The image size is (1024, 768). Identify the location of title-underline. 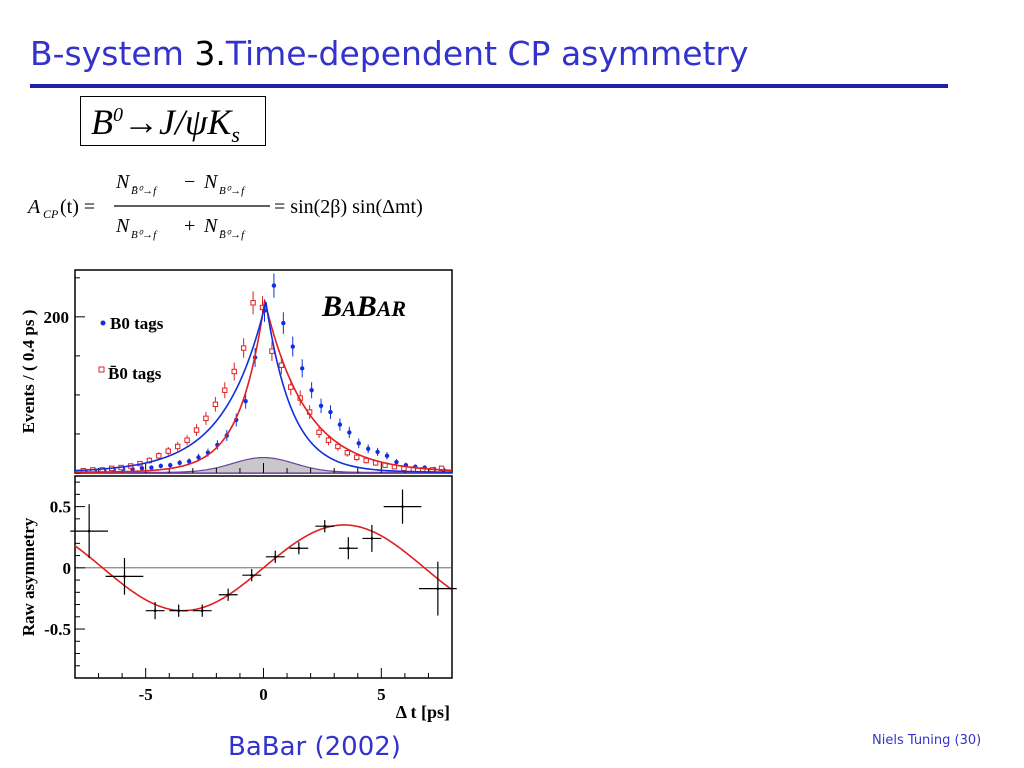
(489, 86).